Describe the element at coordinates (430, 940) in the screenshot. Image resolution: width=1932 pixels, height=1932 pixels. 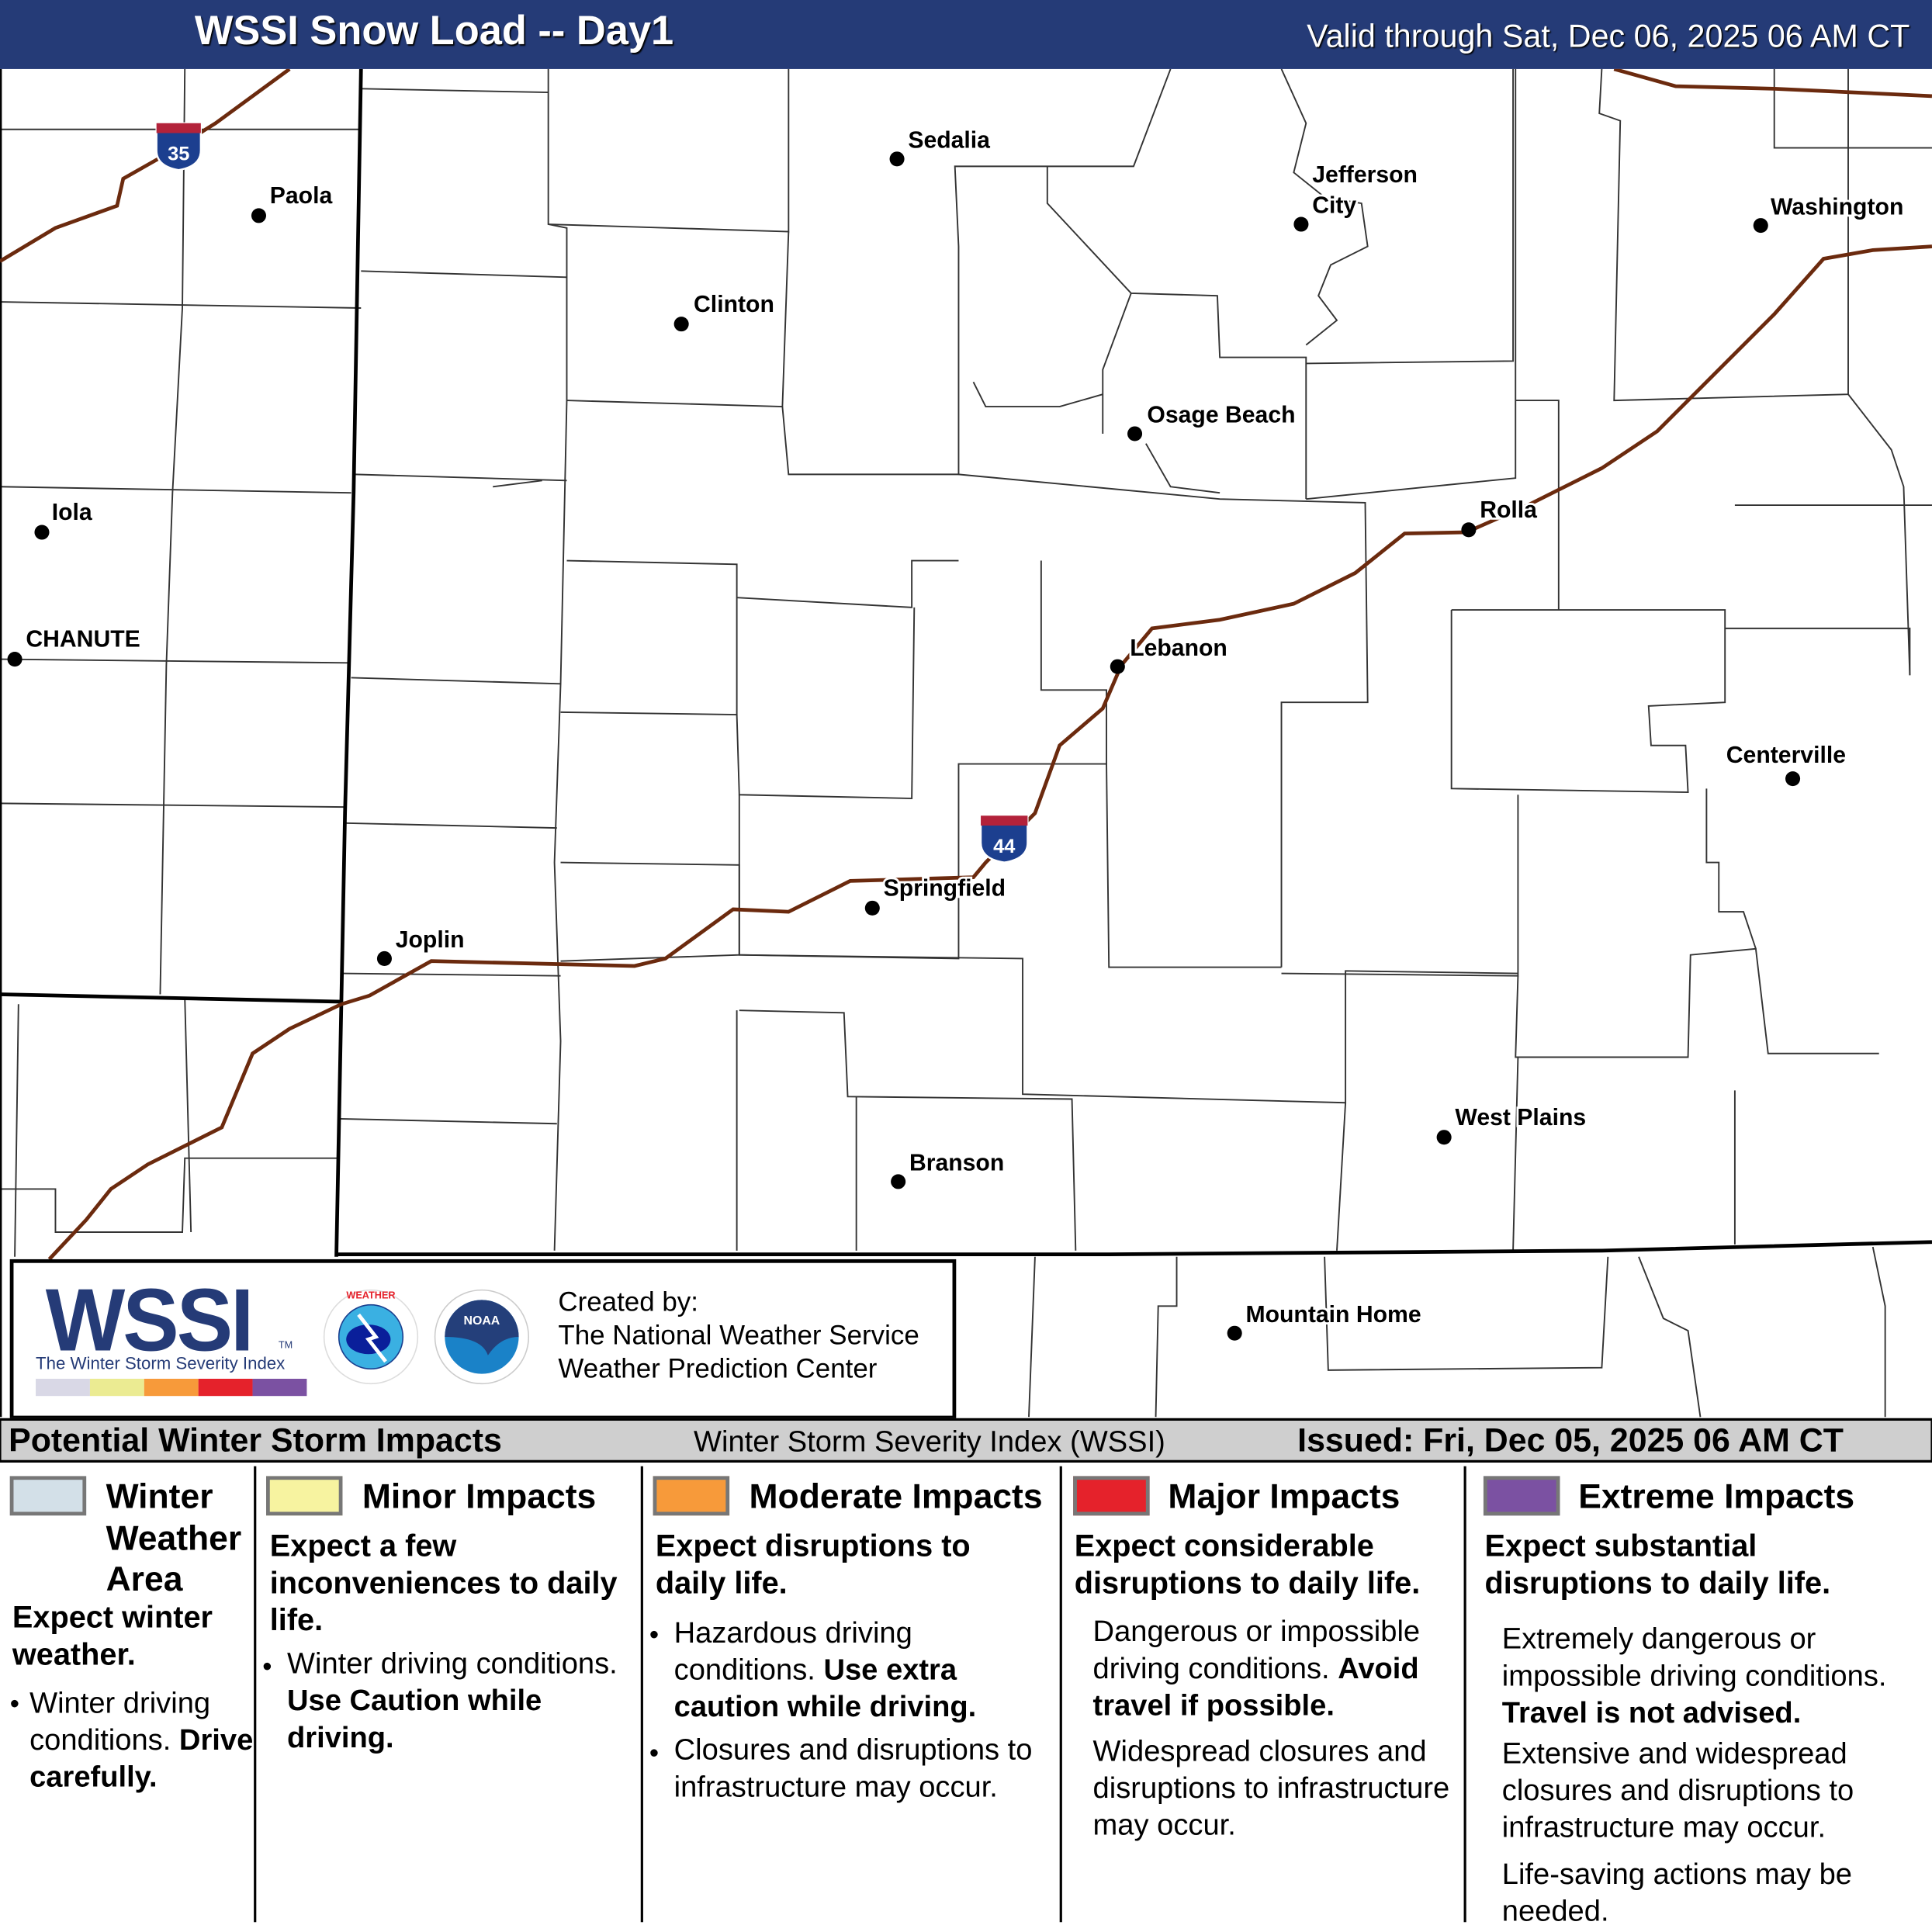
I see `city-joplin: Joplin` at that location.